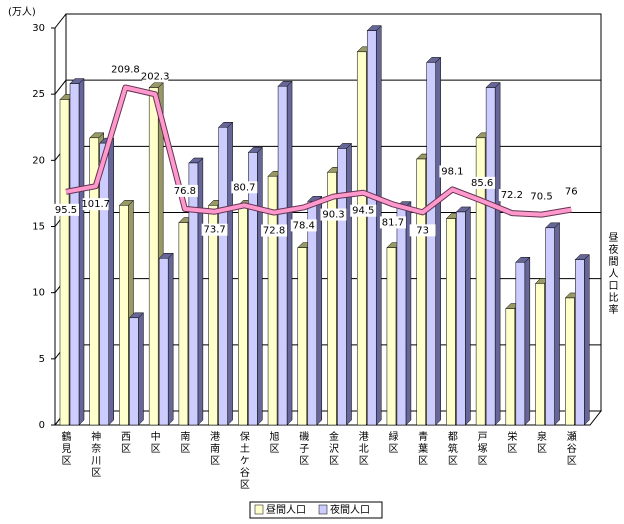 The height and width of the screenshot is (524, 624). I want to click on value-label: 101.7, so click(95, 204).